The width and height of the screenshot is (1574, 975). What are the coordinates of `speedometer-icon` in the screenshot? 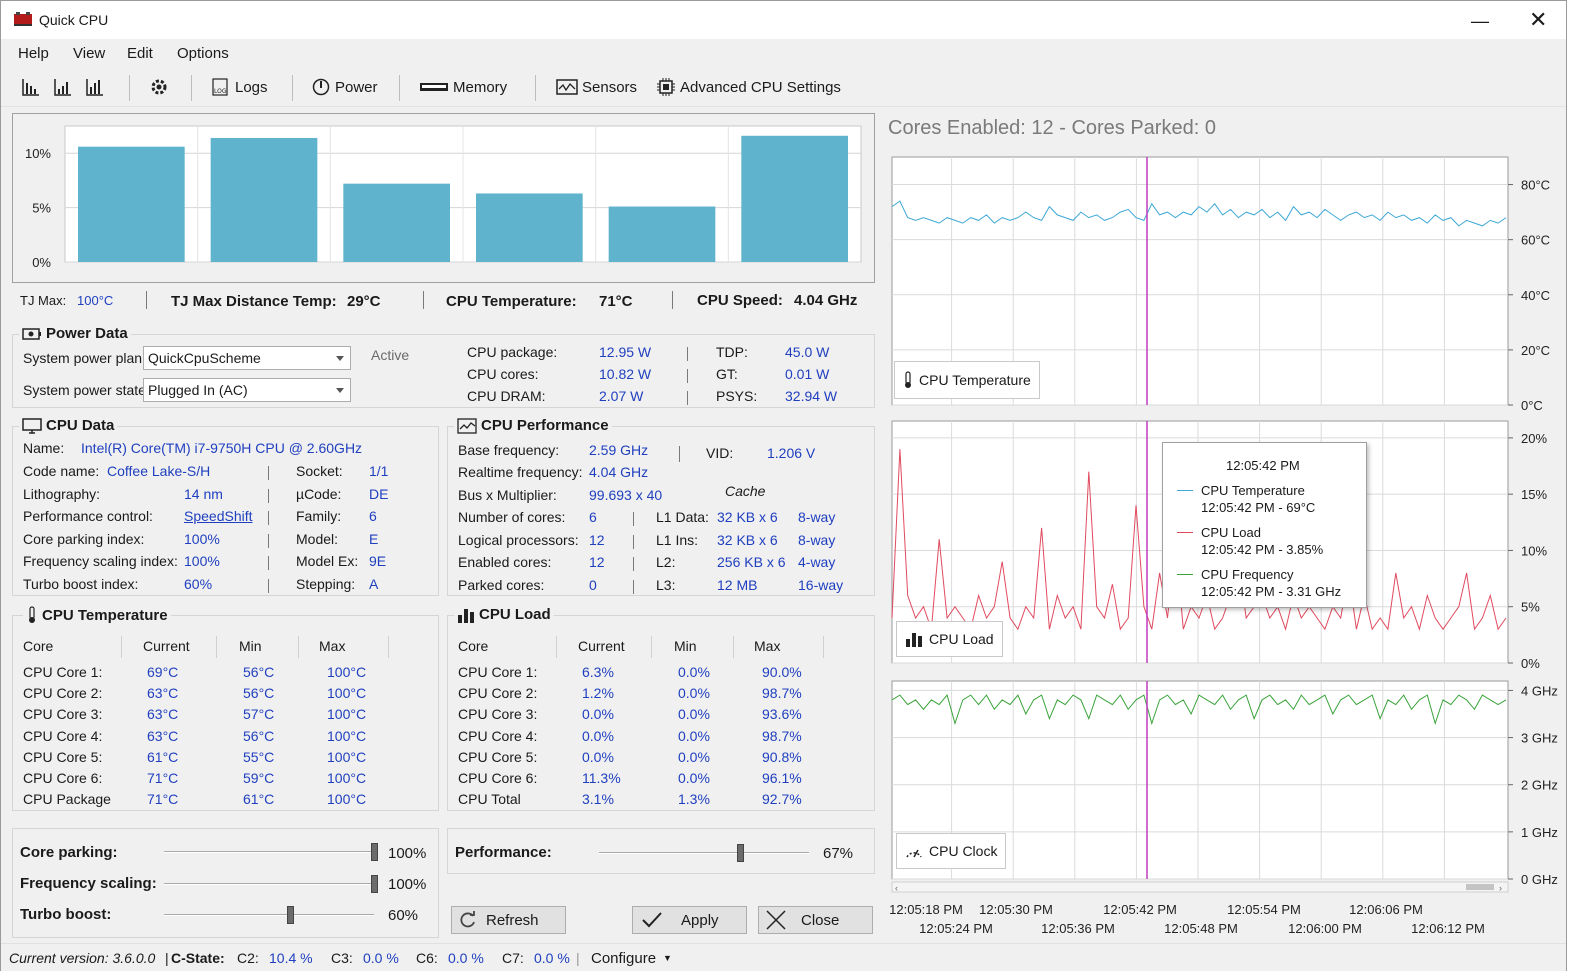 It's located at (914, 853).